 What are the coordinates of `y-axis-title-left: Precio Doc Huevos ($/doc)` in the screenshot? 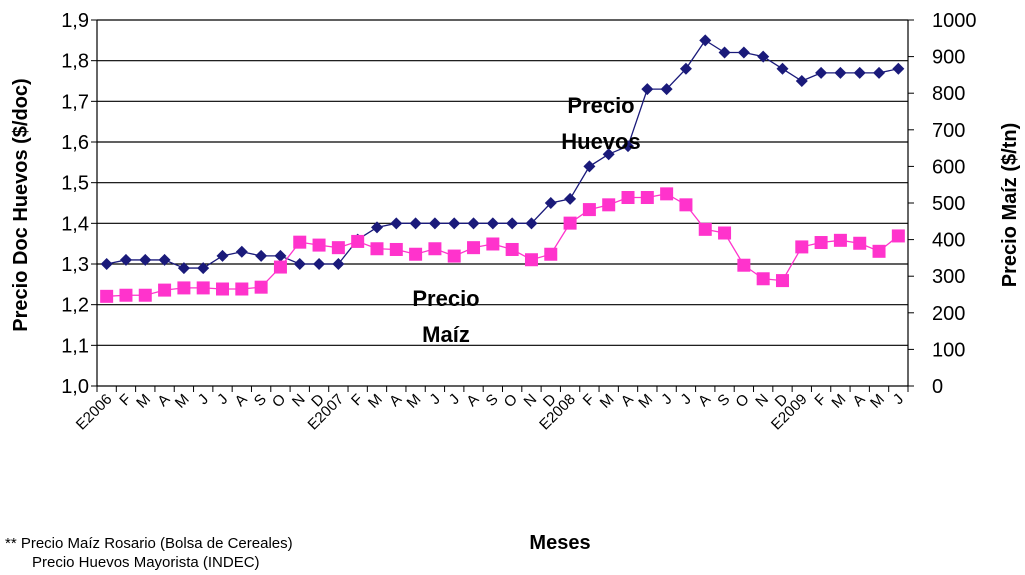 It's located at (21, 204).